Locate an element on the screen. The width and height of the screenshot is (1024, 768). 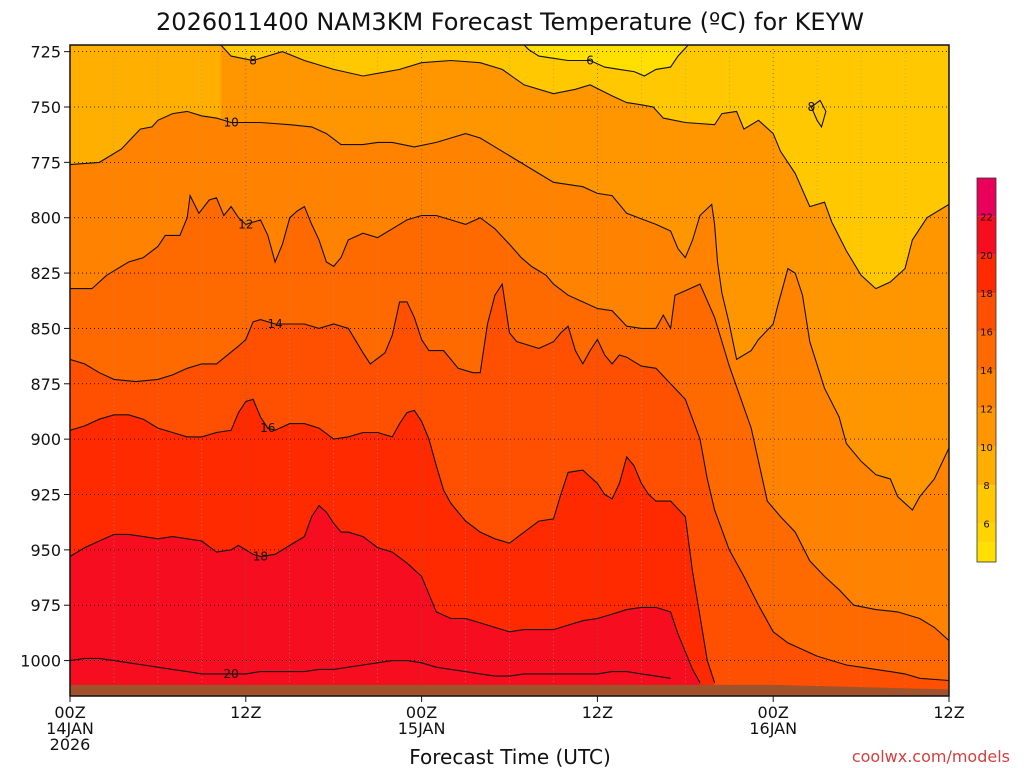
credit-text: coolwx.com/models is located at coordinates (931, 756).